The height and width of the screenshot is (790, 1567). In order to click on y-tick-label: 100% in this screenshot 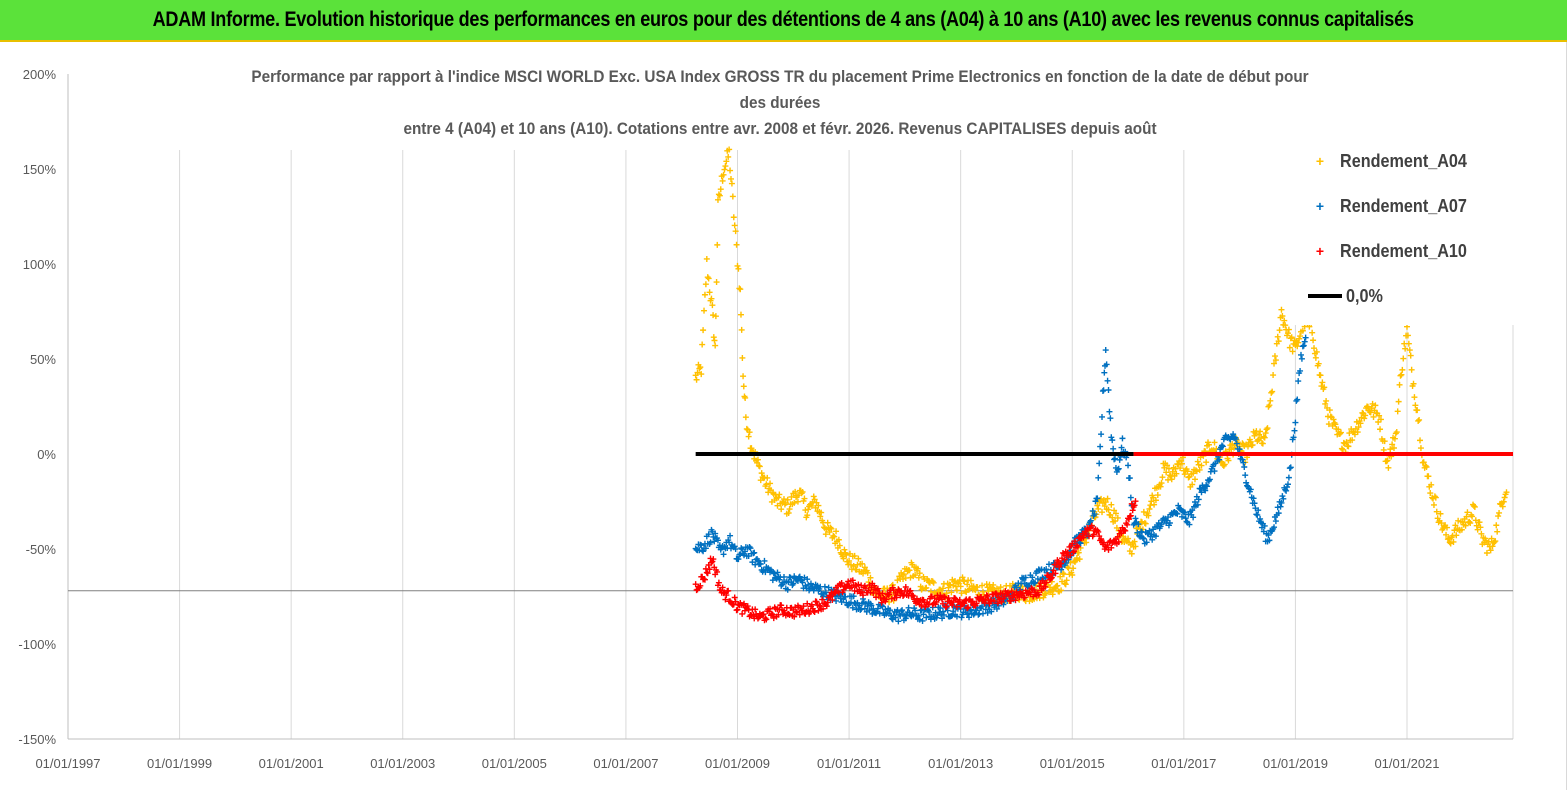, I will do `click(40, 264)`.